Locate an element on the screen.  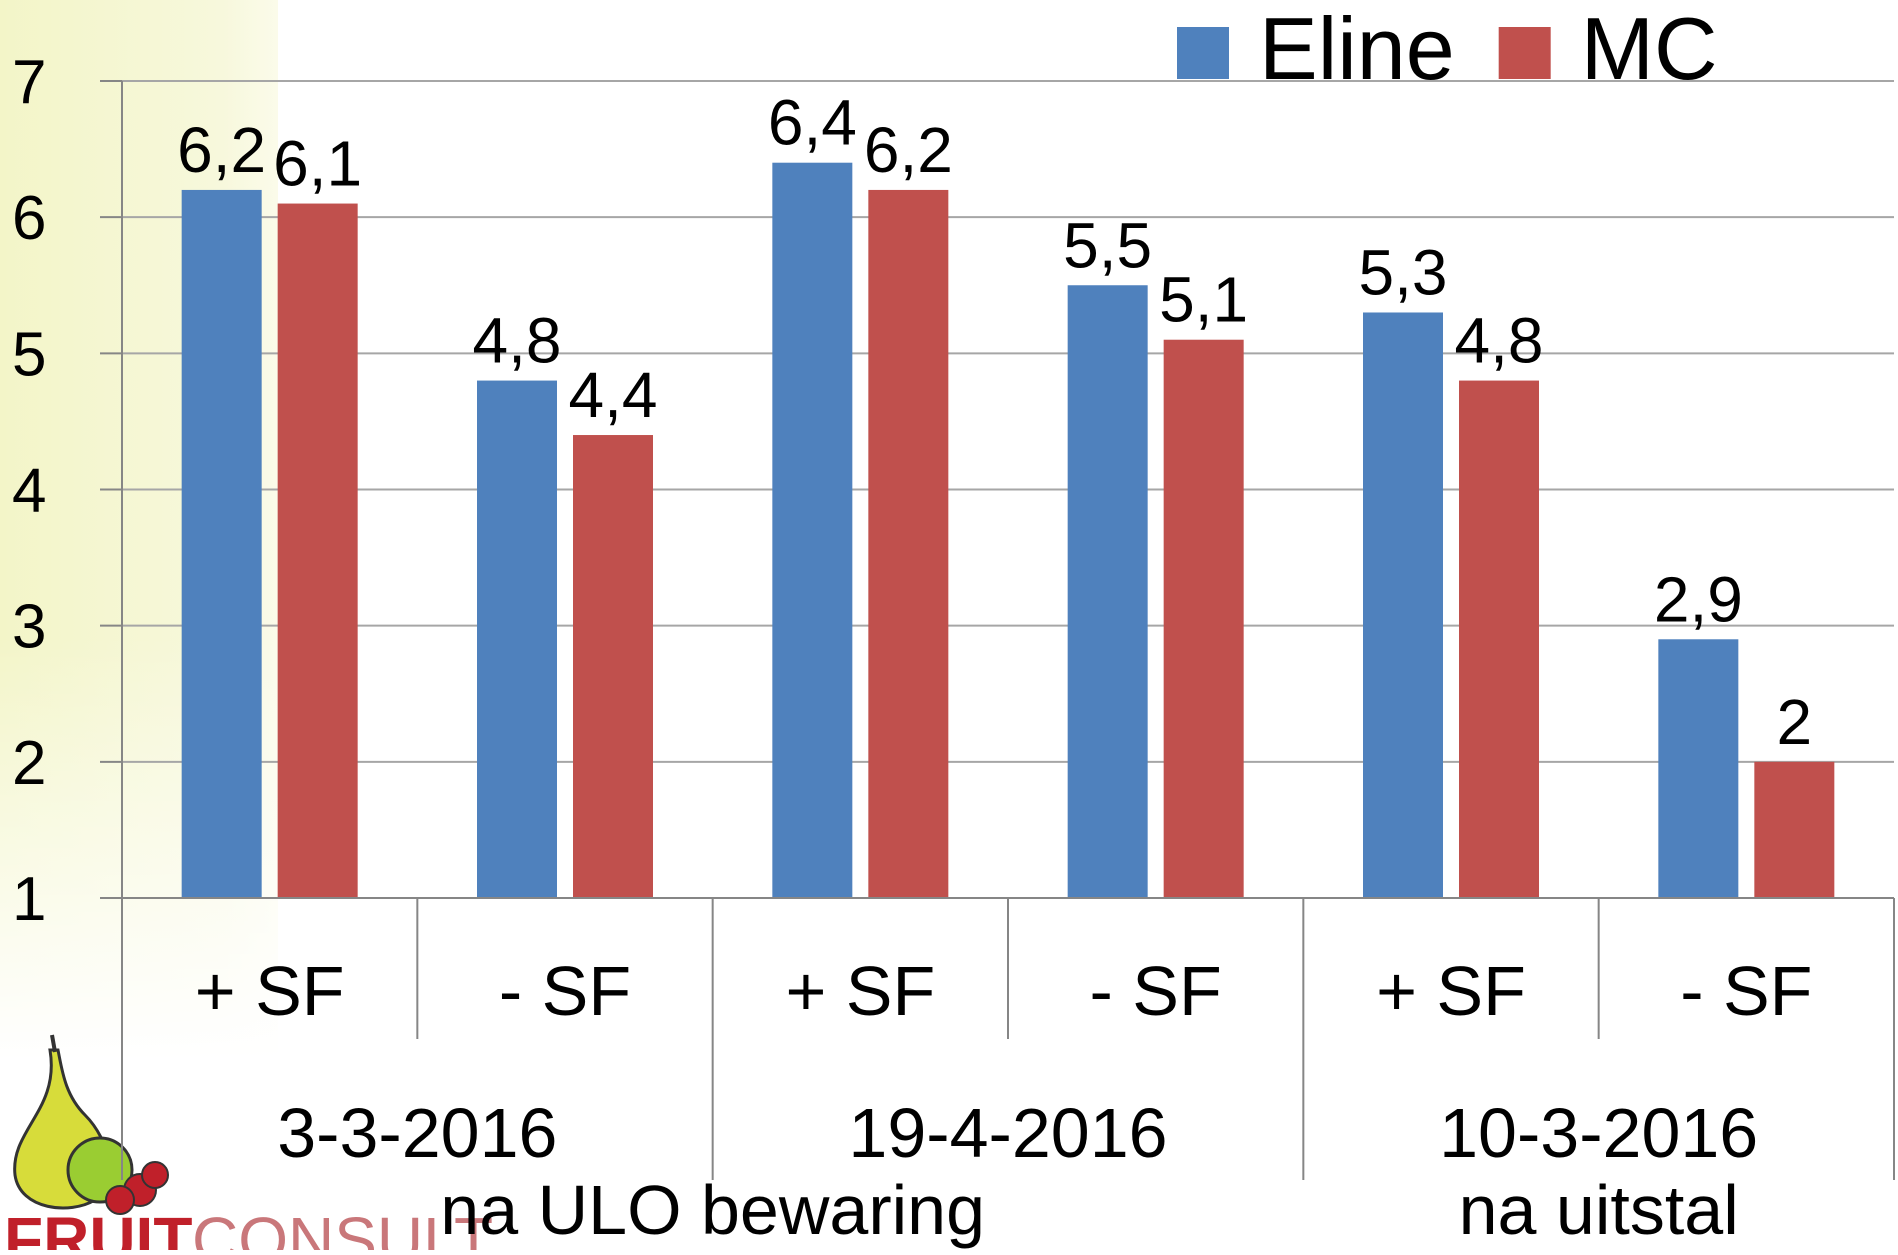
group-note: na uitstal is located at coordinates (1599, 1210).